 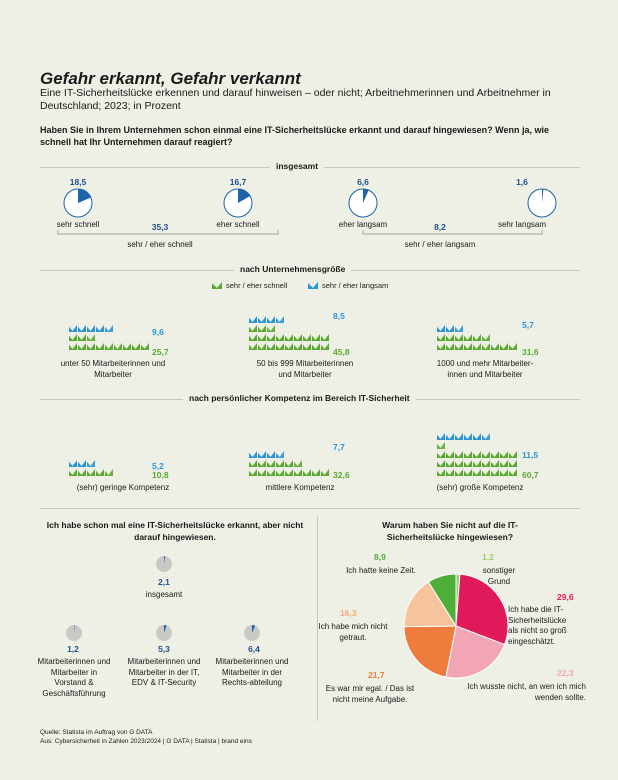 What do you see at coordinates (158, 466) in the screenshot?
I see `value-comp-1-slow: 5,2` at bounding box center [158, 466].